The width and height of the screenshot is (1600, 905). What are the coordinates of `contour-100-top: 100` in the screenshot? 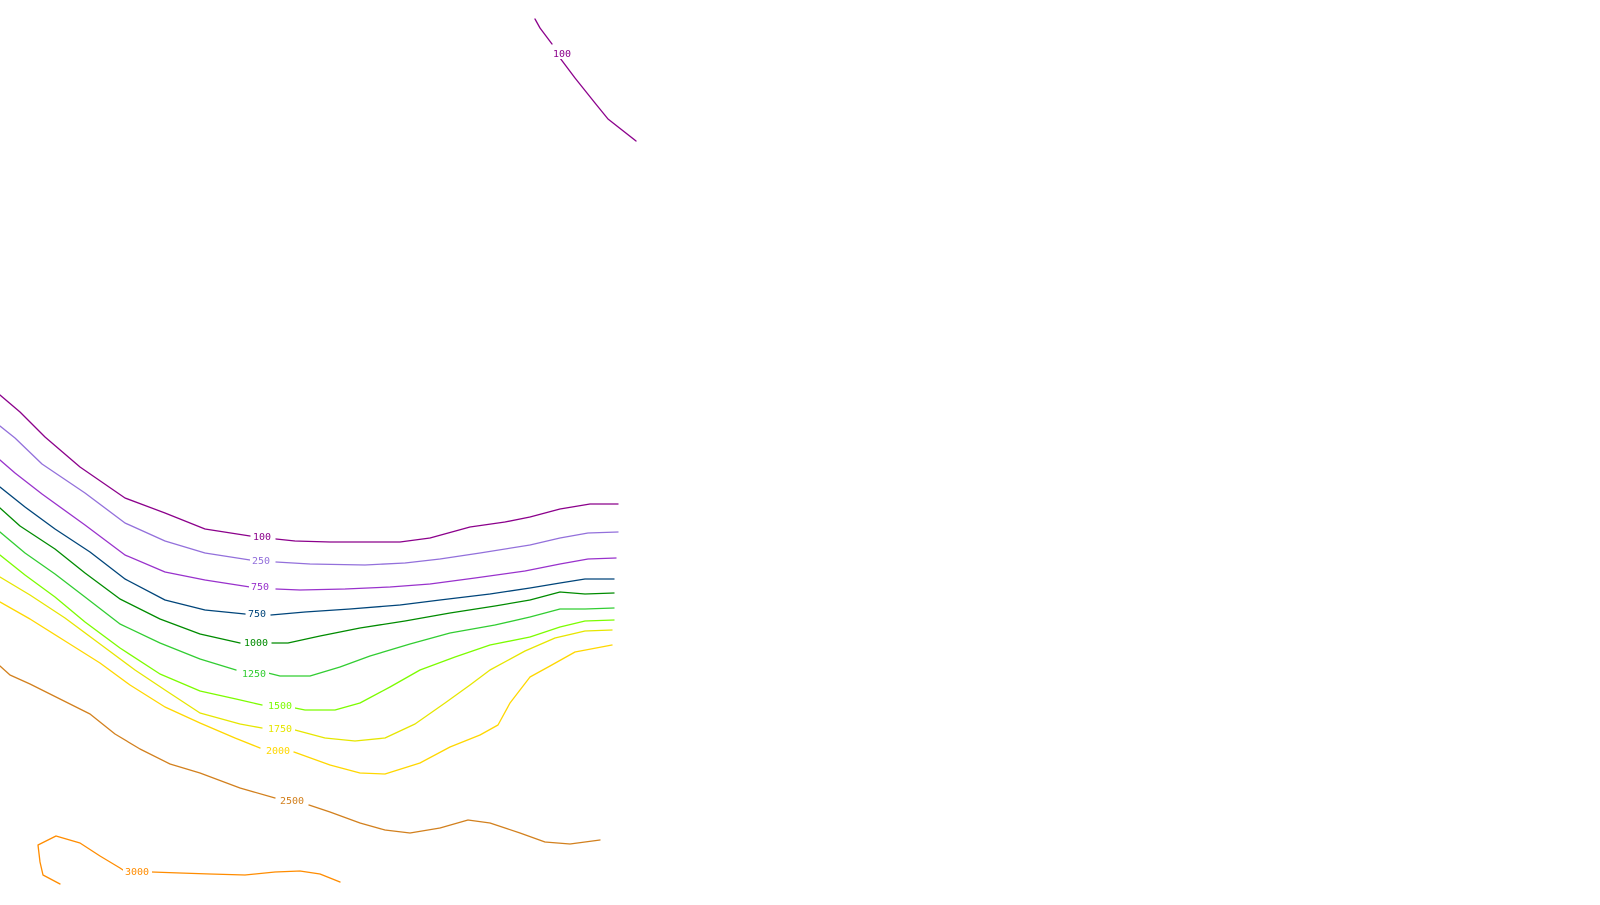 It's located at (585, 80).